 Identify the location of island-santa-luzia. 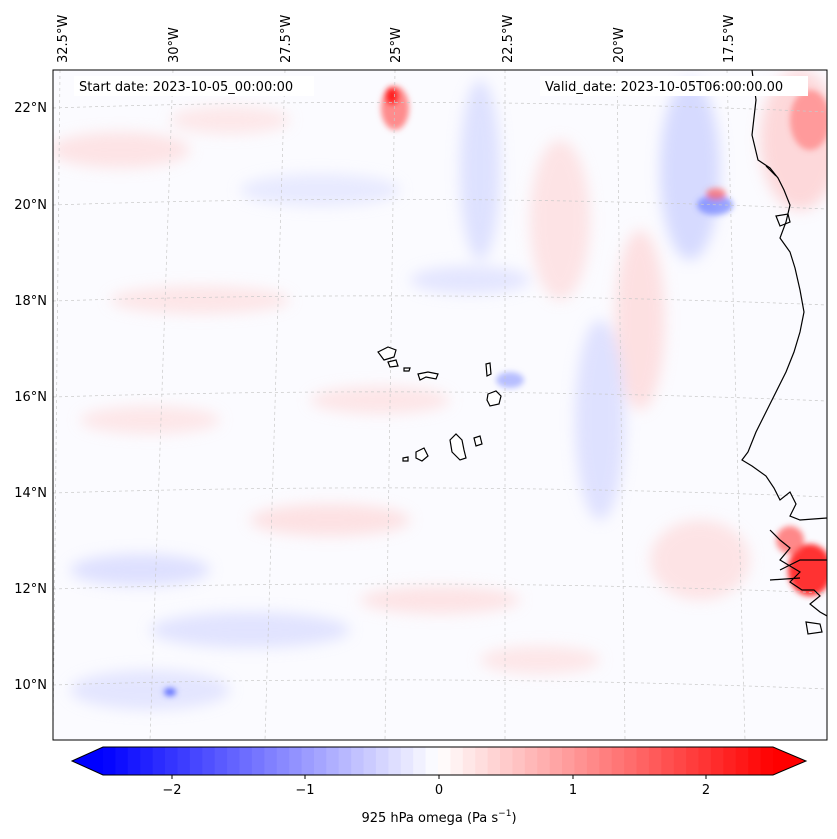
(407, 369).